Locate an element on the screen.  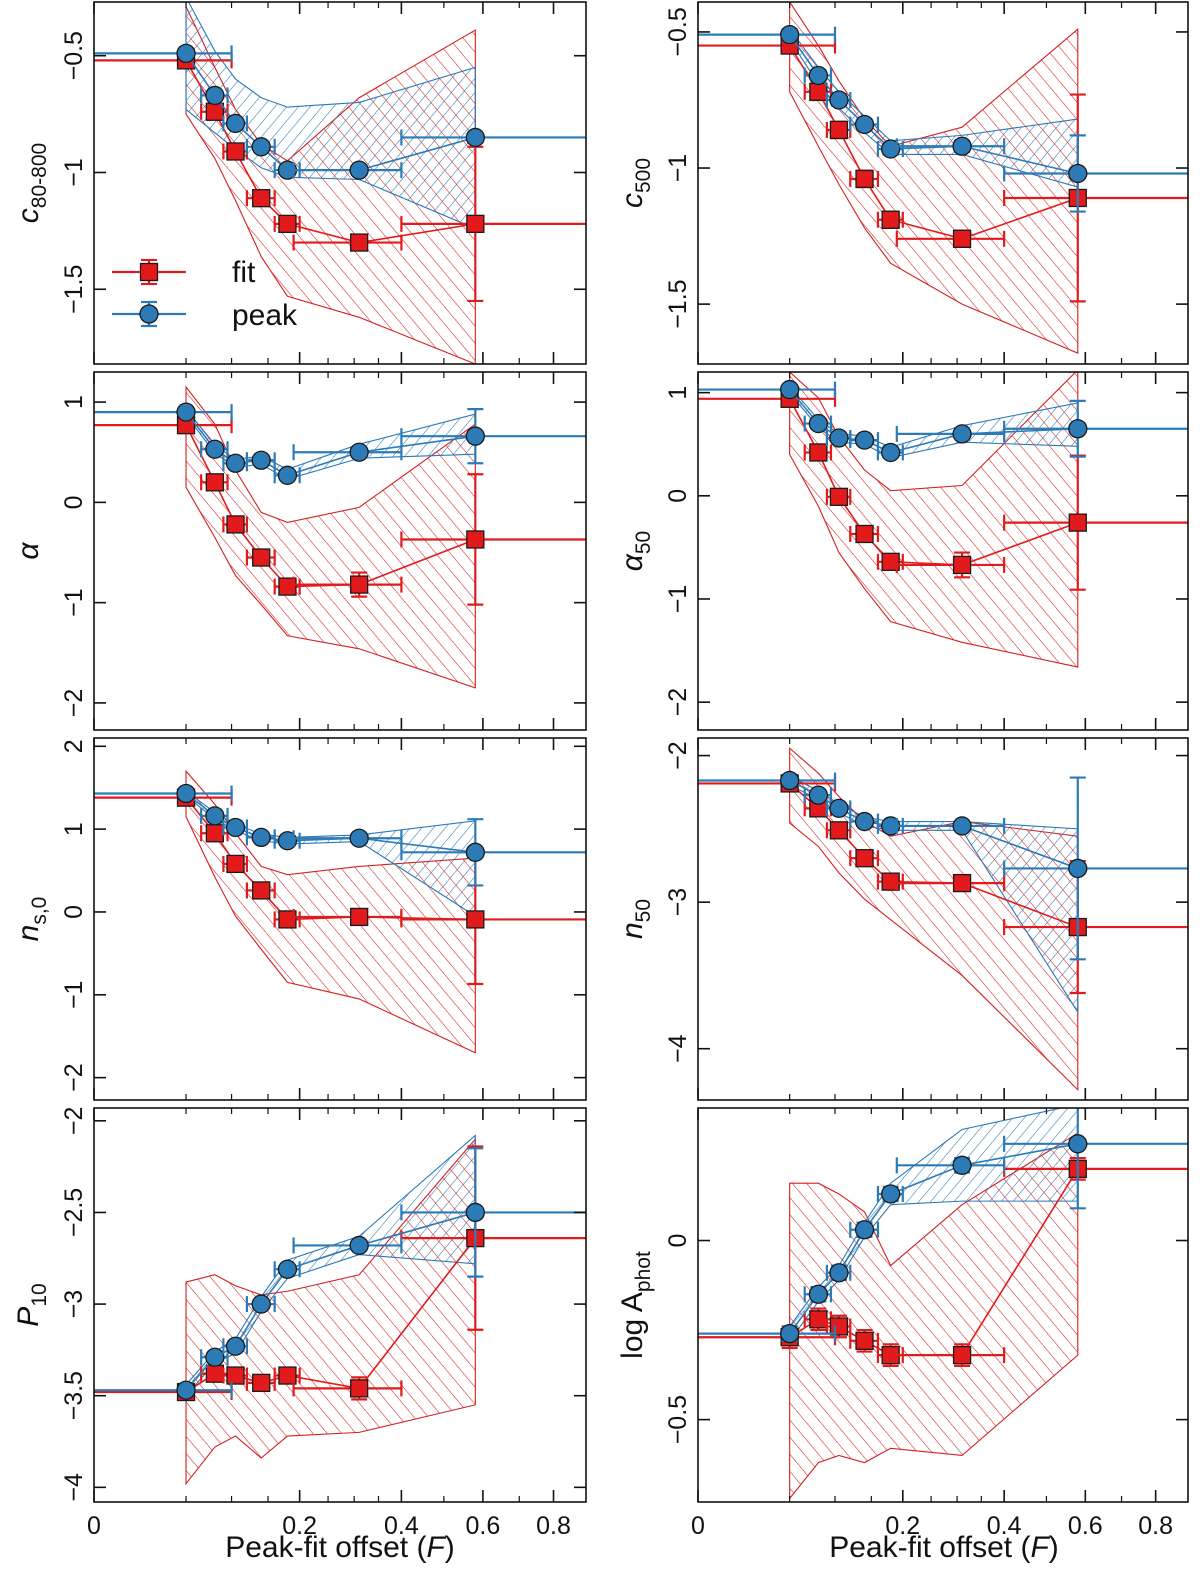
panel-frame is located at coordinates (340, 919).